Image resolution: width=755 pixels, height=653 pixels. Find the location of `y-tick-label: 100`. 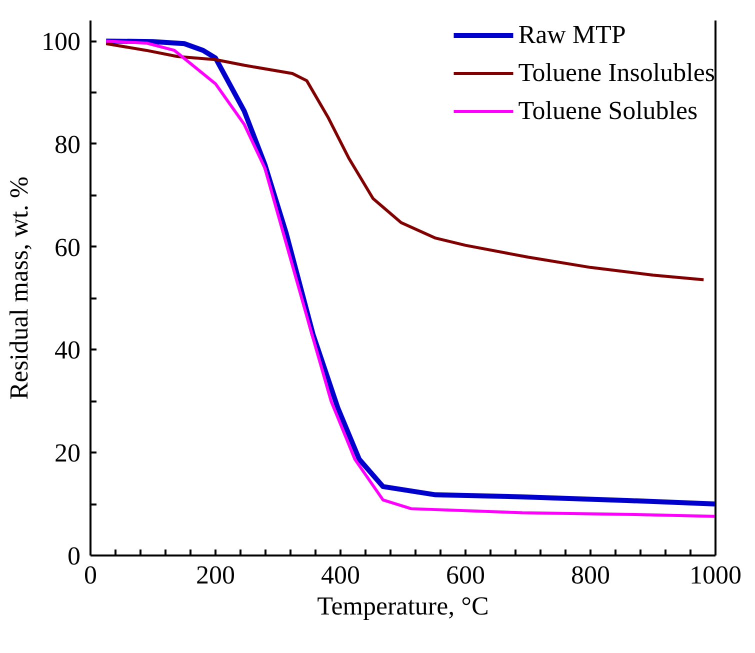

y-tick-label: 100 is located at coordinates (61, 41).